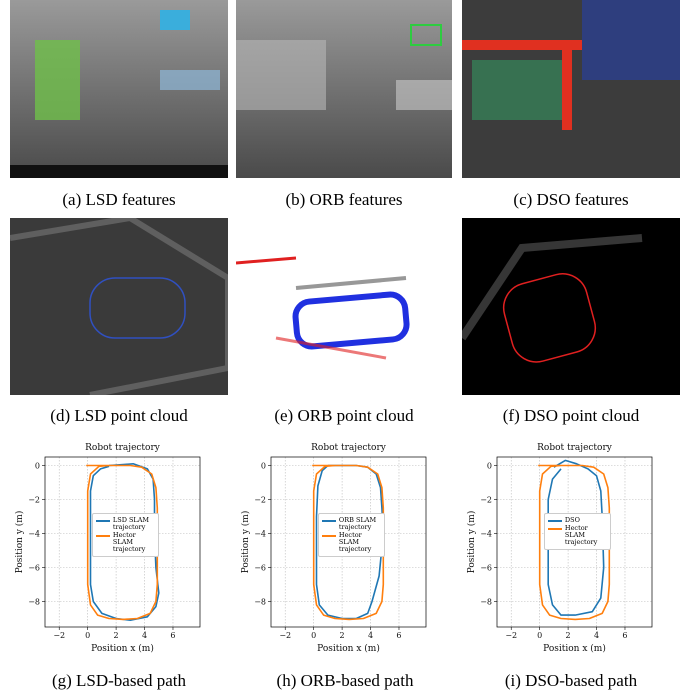 The width and height of the screenshot is (694, 700). I want to click on caption: (h) ORB-based path, so click(345, 680).